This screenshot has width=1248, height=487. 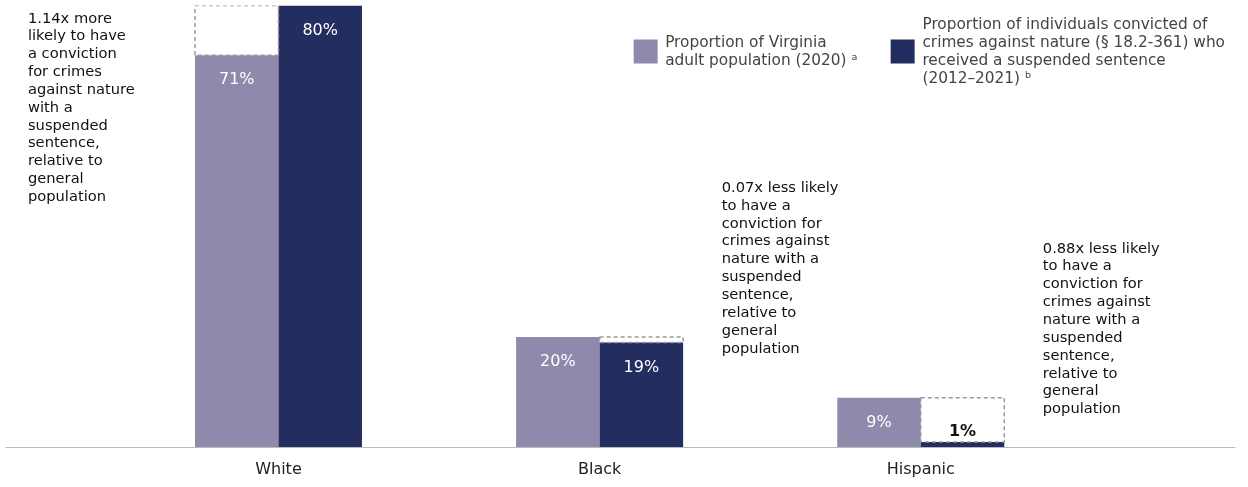 I want to click on data-label: 20%, so click(x=558, y=360).